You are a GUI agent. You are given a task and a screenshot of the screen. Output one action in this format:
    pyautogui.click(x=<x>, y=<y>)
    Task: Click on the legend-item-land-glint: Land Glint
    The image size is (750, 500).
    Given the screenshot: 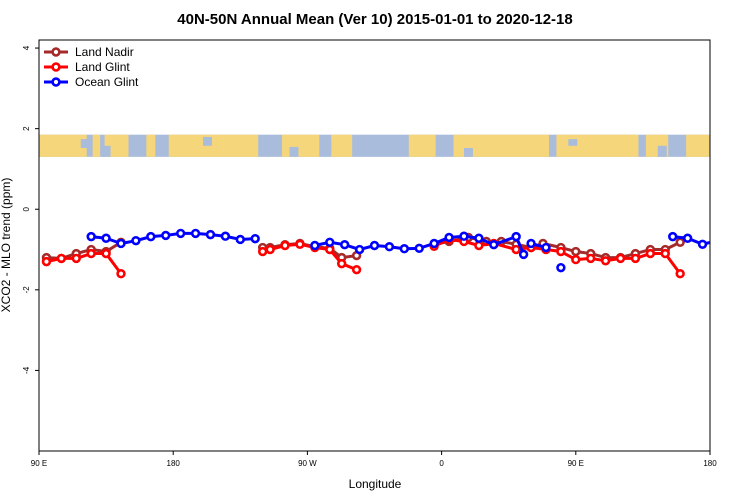 What is the action you would take?
    pyautogui.click(x=87, y=67)
    